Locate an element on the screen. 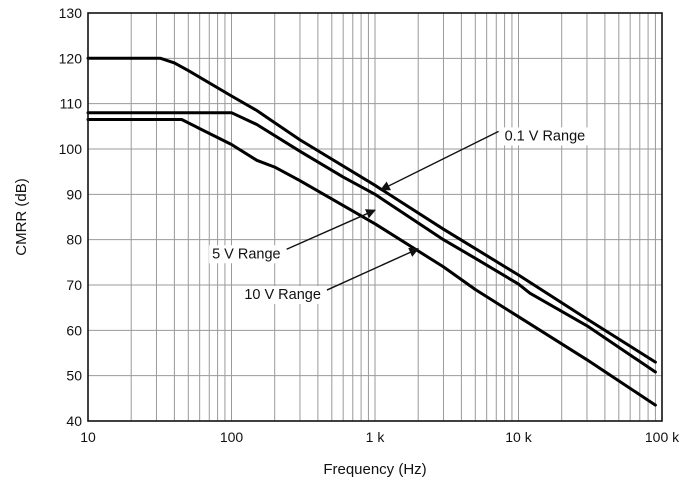 The image size is (689, 485). x-tick-label: 10 is located at coordinates (88, 437).